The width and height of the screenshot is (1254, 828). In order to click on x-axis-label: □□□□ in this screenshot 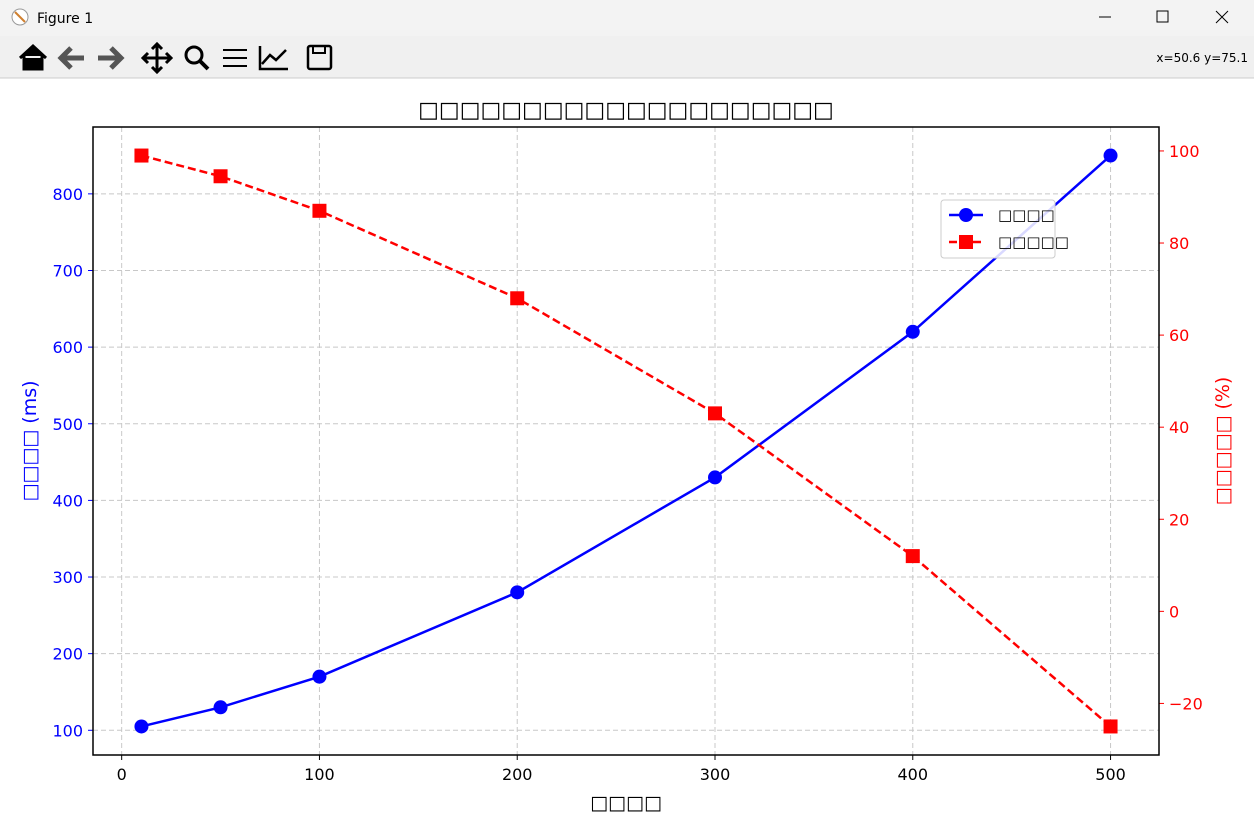, I will do `click(626, 803)`.